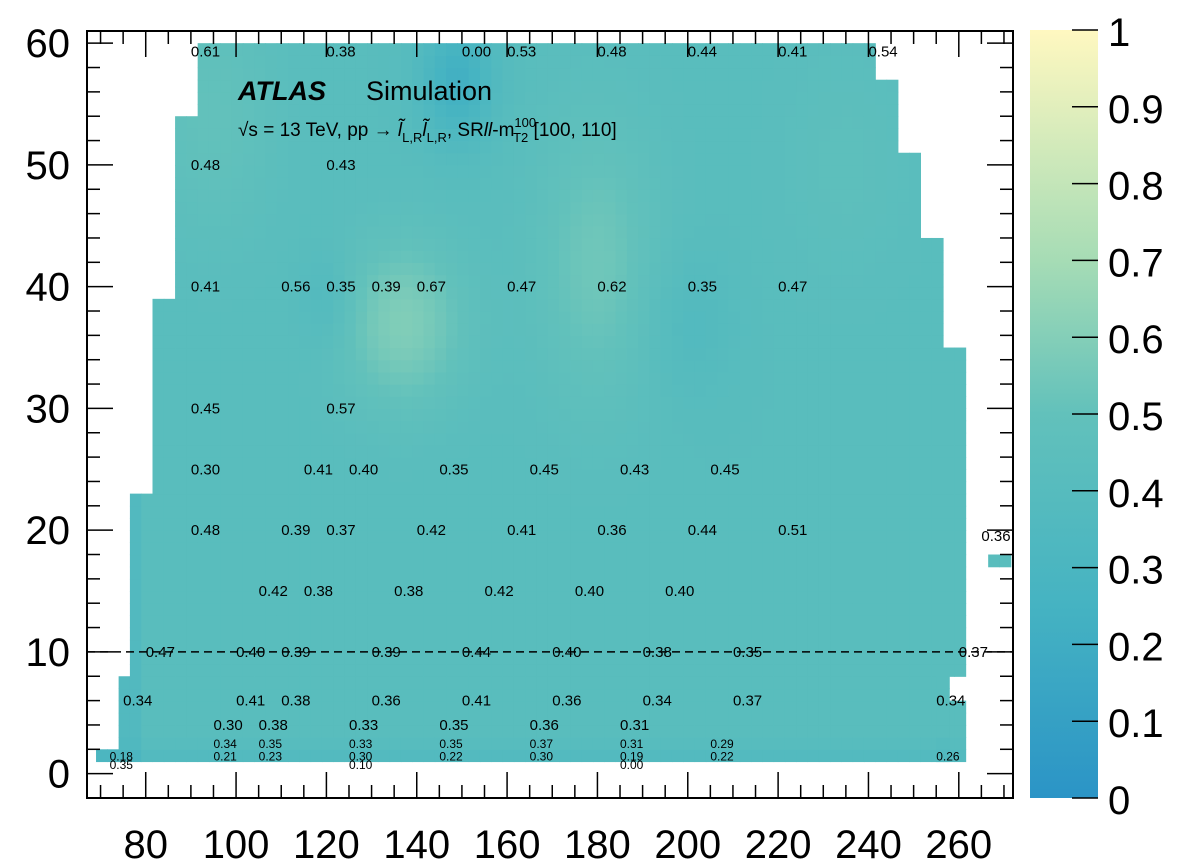  I want to click on cell-value-label: 0.35, so click(702, 287).